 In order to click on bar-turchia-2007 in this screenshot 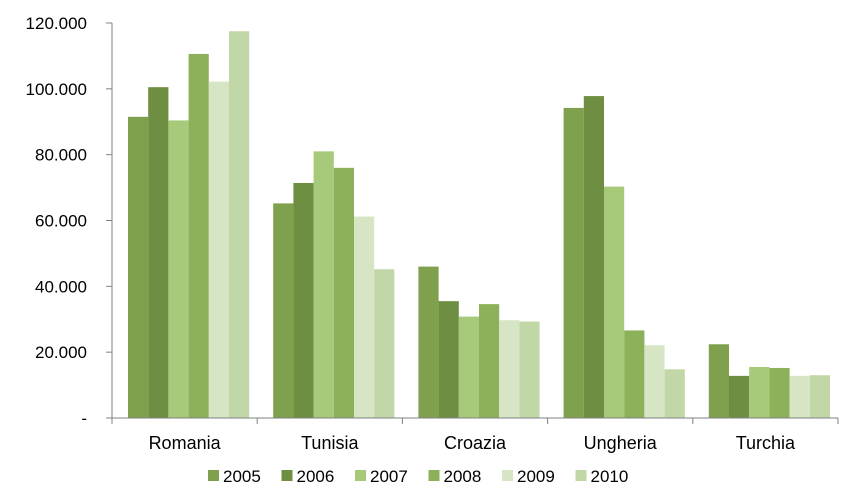, I will do `click(759, 392)`.